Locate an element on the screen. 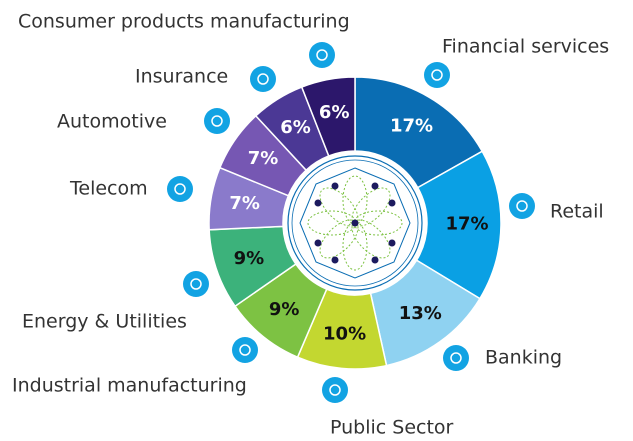  category-label: Insurance is located at coordinates (181, 77).